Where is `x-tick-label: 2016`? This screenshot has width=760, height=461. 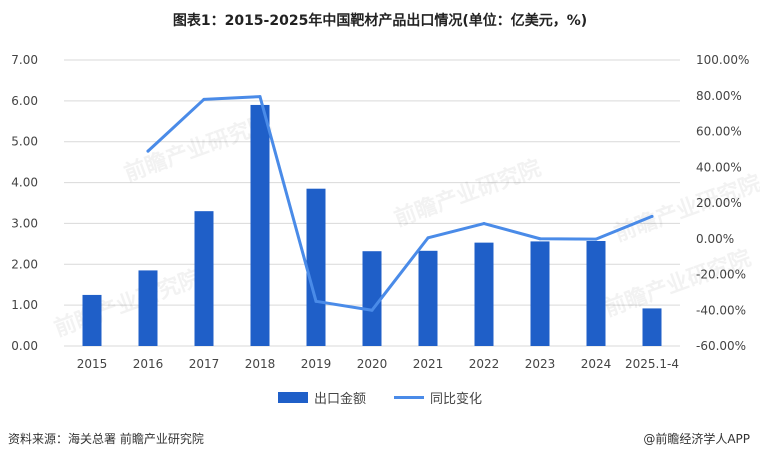
x-tick-label: 2016 is located at coordinates (148, 364).